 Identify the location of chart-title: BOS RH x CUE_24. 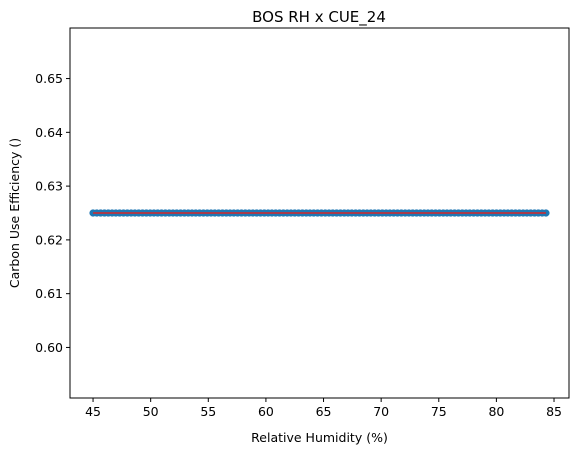
(319, 17).